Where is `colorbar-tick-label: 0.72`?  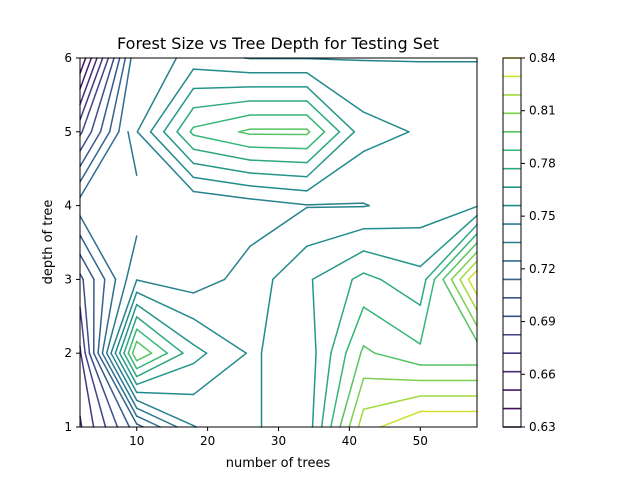
colorbar-tick-label: 0.72 is located at coordinates (542, 269).